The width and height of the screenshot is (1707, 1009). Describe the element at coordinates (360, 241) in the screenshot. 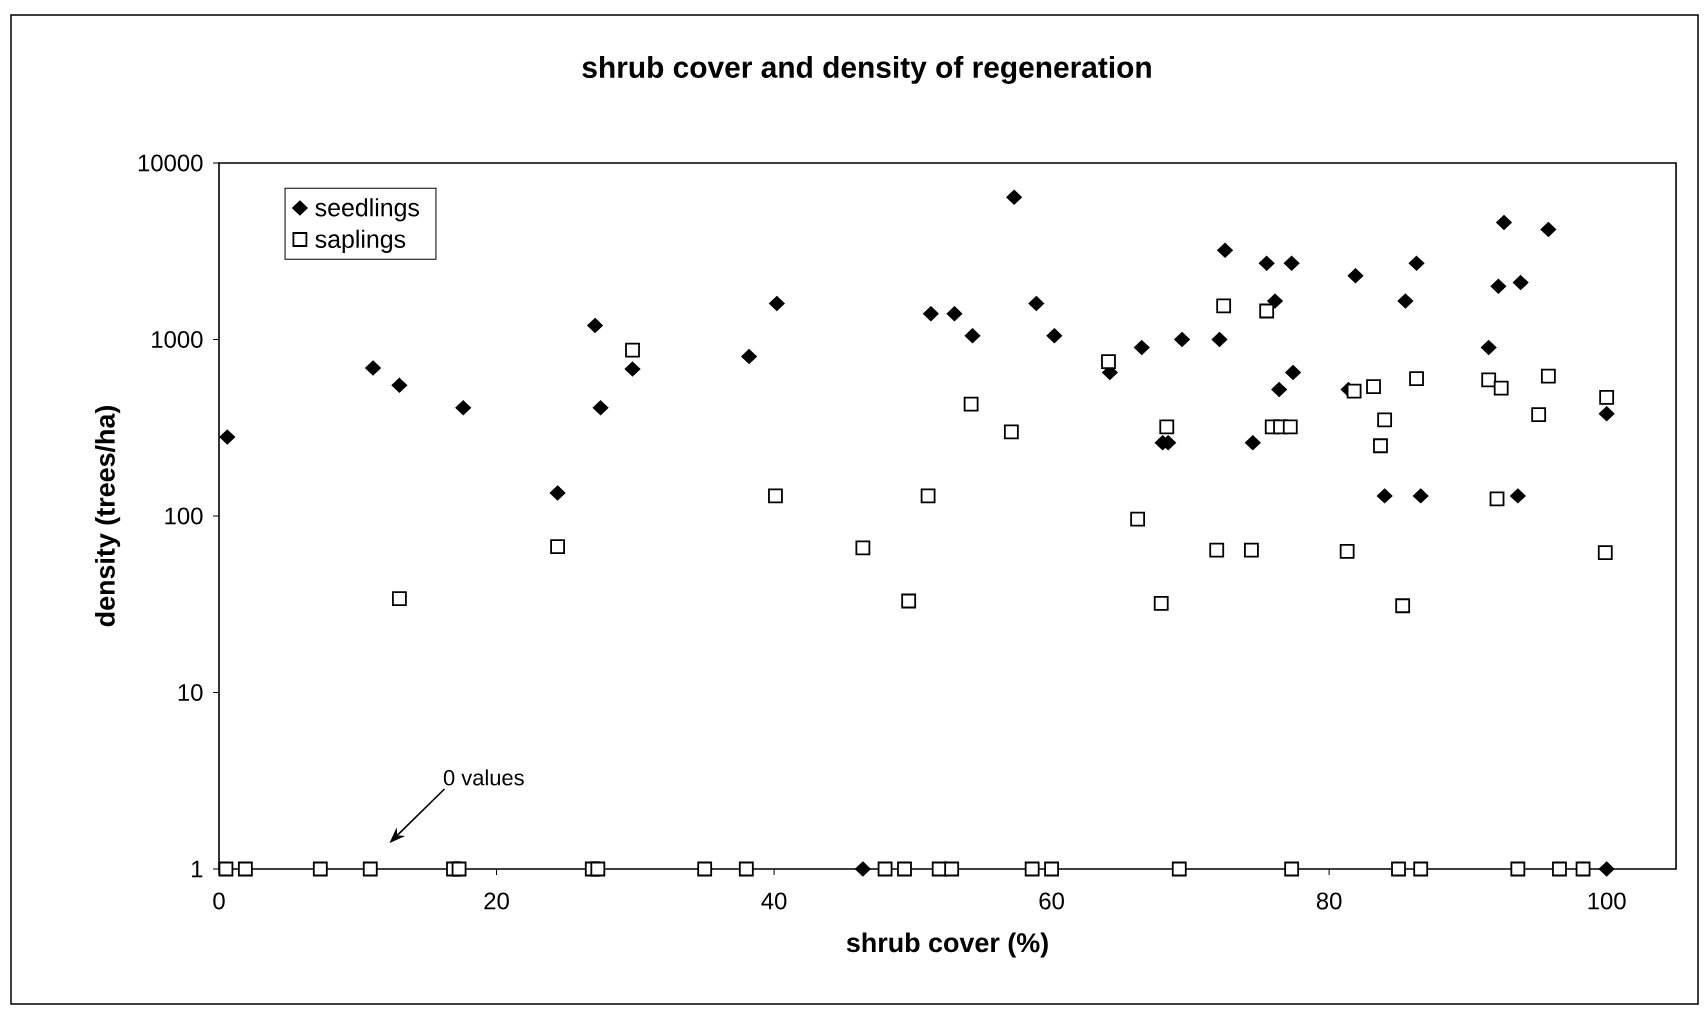

I see `legend-label: saplings` at that location.